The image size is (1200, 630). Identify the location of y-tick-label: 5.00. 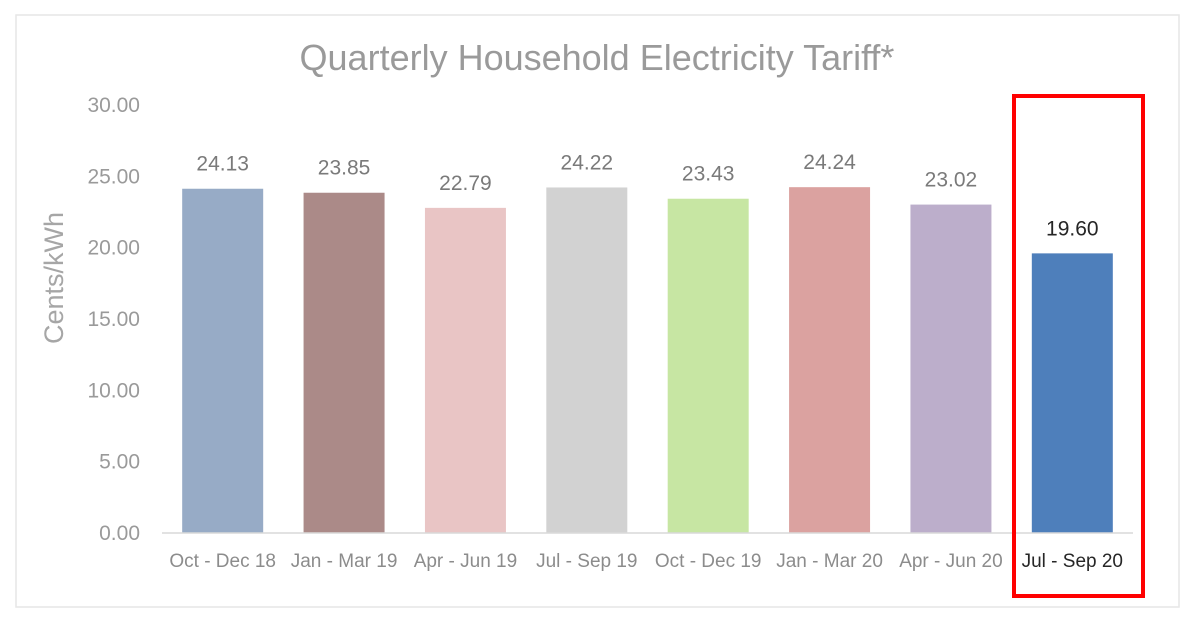
(119, 462).